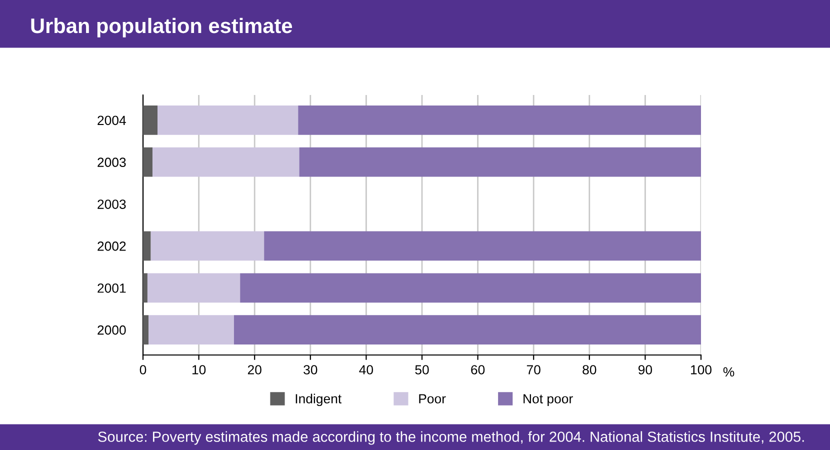 The height and width of the screenshot is (450, 830). I want to click on x-tick-label: 80, so click(589, 369).